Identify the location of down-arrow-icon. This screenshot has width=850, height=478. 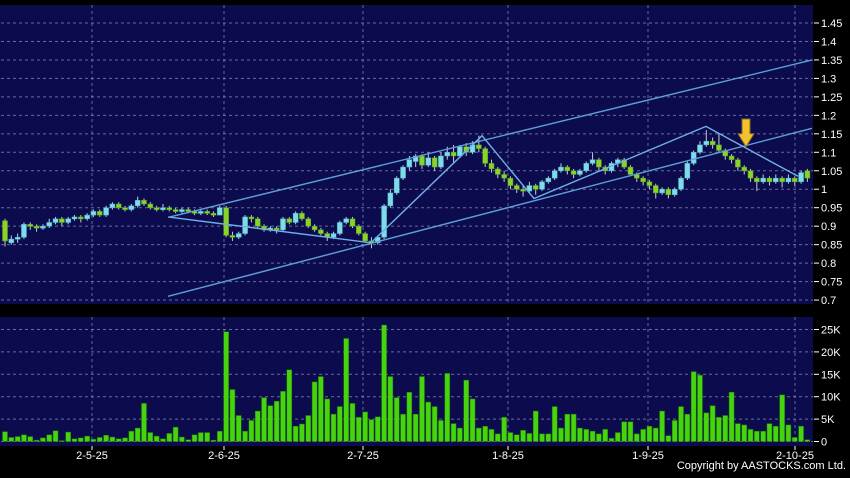
(746, 133).